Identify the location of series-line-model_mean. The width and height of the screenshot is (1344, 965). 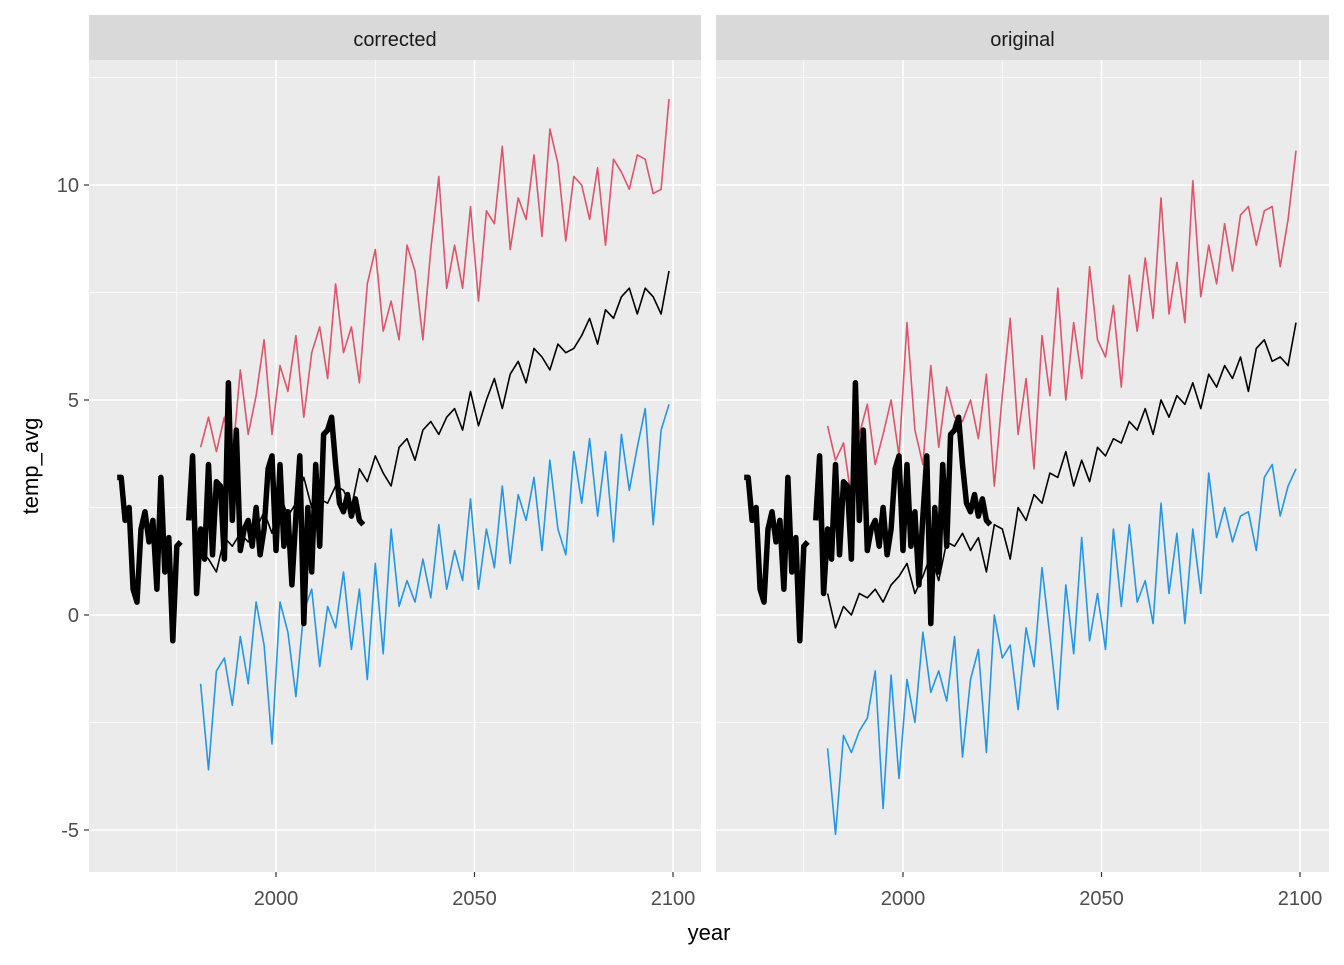
(1061, 475).